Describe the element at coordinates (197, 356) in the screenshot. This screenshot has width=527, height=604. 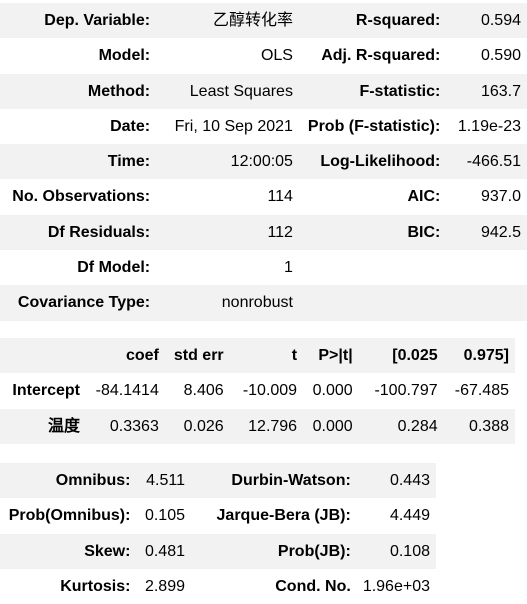
I see `column-header: std err` at that location.